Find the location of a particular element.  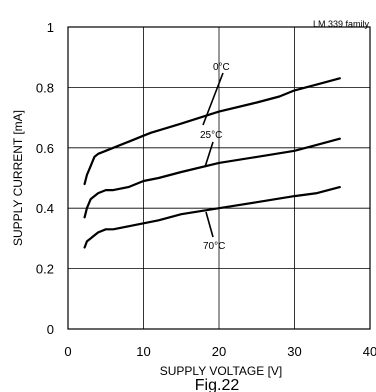

x-tick-label: 0 is located at coordinates (67, 351).